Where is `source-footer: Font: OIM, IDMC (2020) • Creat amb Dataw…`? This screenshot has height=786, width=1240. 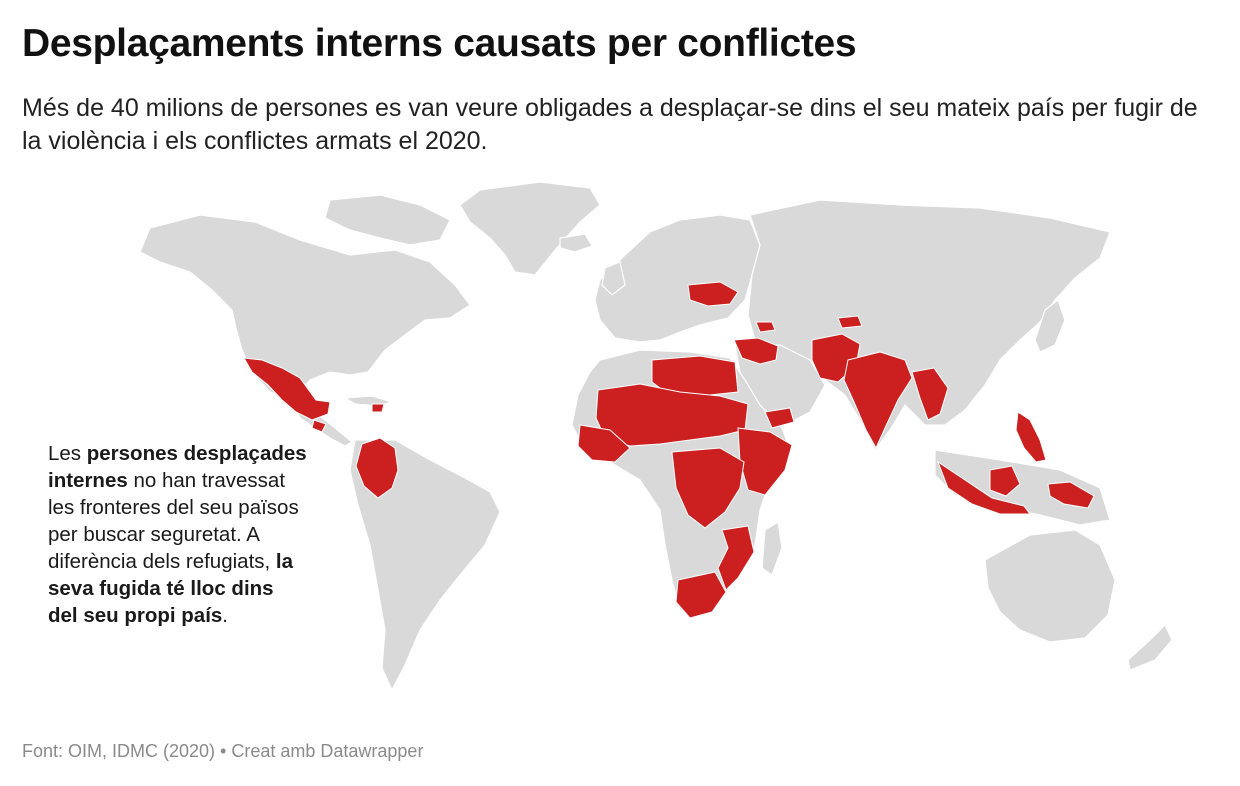 source-footer: Font: OIM, IDMC (2020) • Creat amb Dataw… is located at coordinates (223, 751).